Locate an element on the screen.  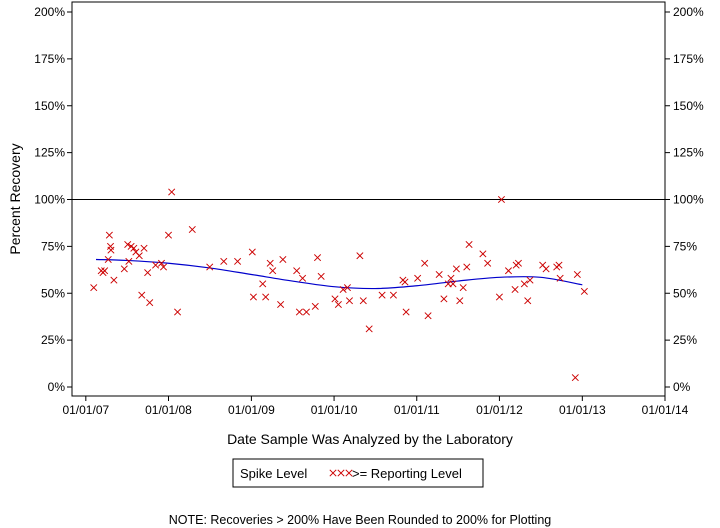
trend-line is located at coordinates (339, 274).